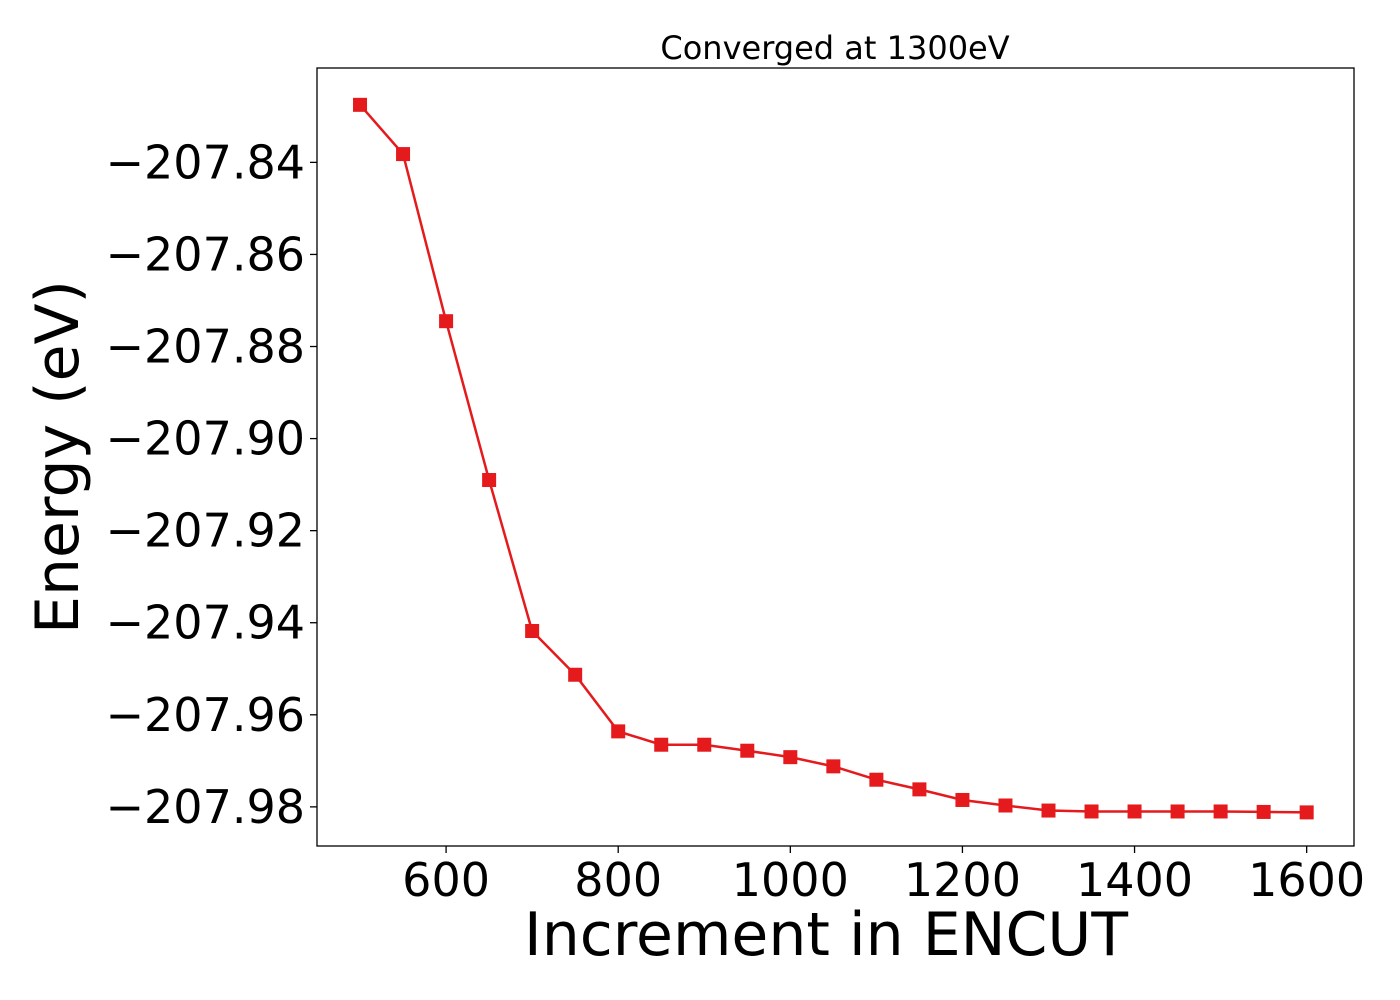 The height and width of the screenshot is (1000, 1400). Describe the element at coordinates (883, 876) in the screenshot. I see `x-axis: 600 800 1000 1200 1400 1600` at that location.